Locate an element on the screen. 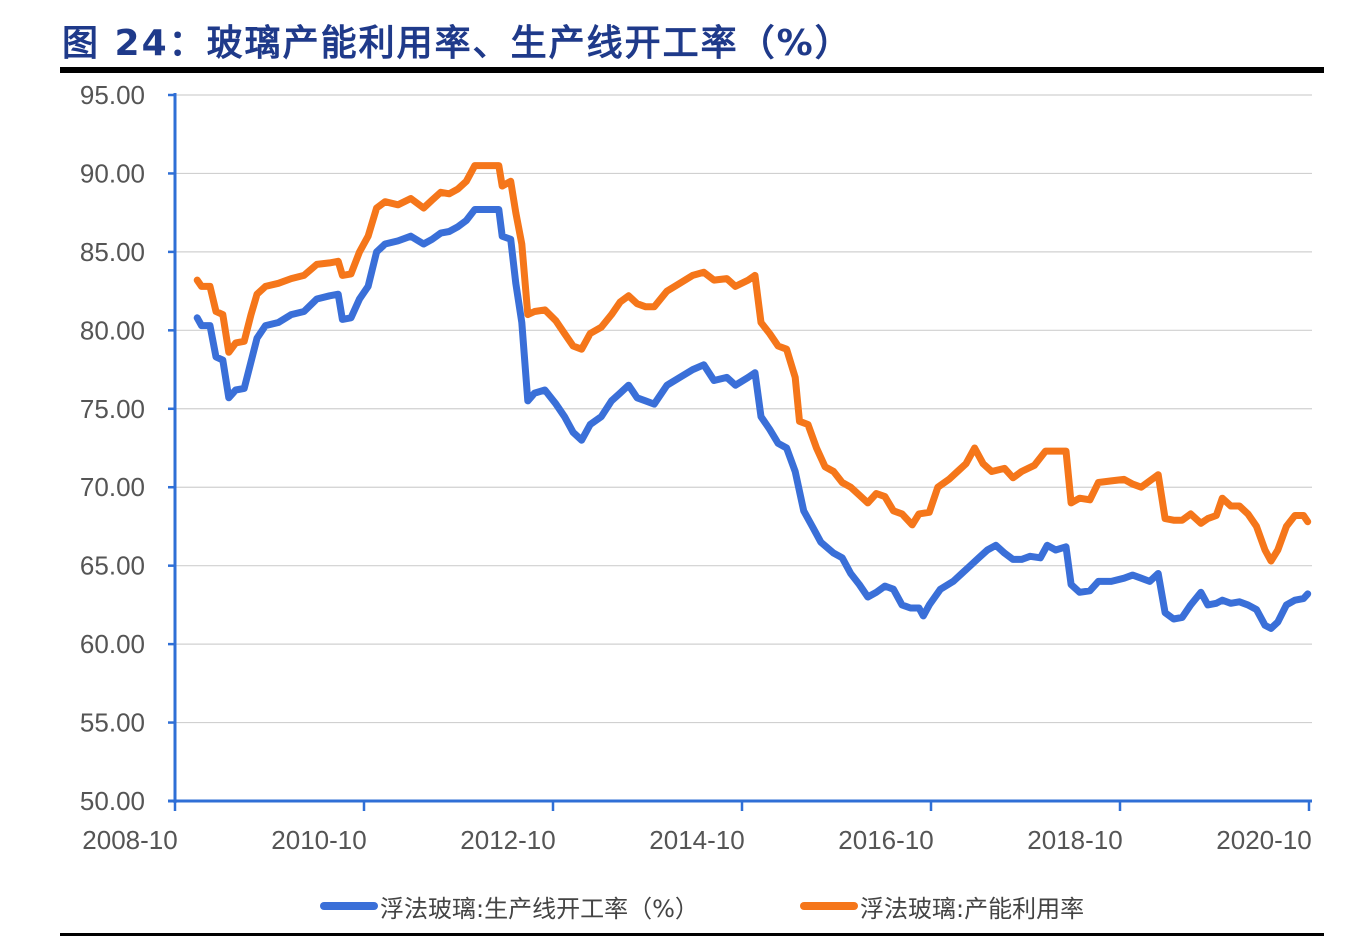 The width and height of the screenshot is (1372, 938). bottom-rule is located at coordinates (692, 934).